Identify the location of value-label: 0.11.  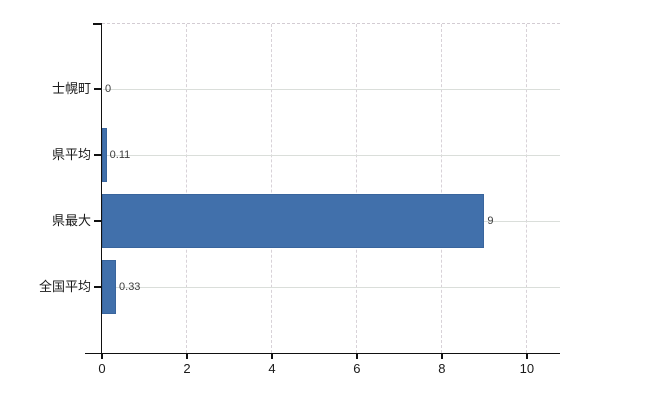
(120, 155).